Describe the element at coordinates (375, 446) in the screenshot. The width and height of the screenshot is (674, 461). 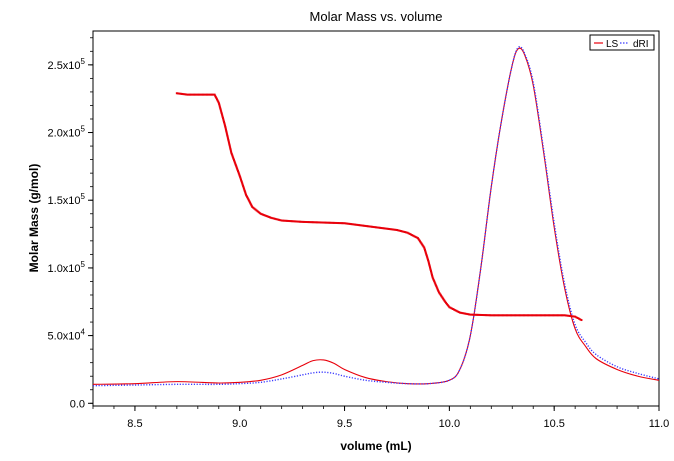
I see `x-axis-label: volume (mL)` at that location.